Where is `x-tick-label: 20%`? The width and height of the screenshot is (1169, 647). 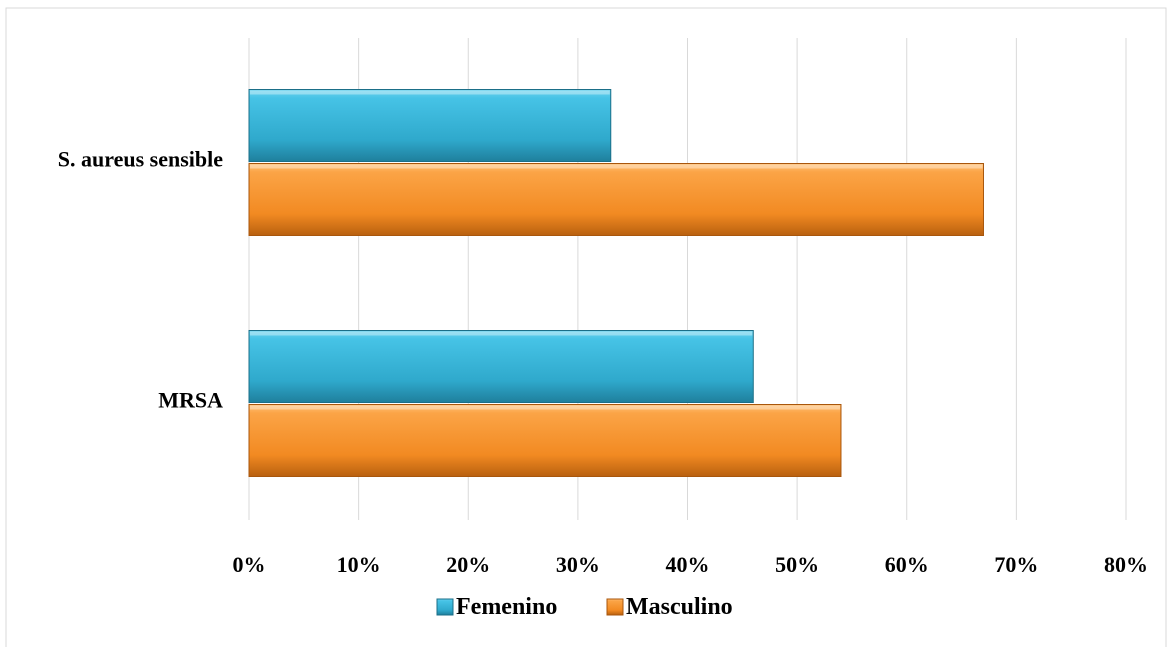 x-tick-label: 20% is located at coordinates (468, 564).